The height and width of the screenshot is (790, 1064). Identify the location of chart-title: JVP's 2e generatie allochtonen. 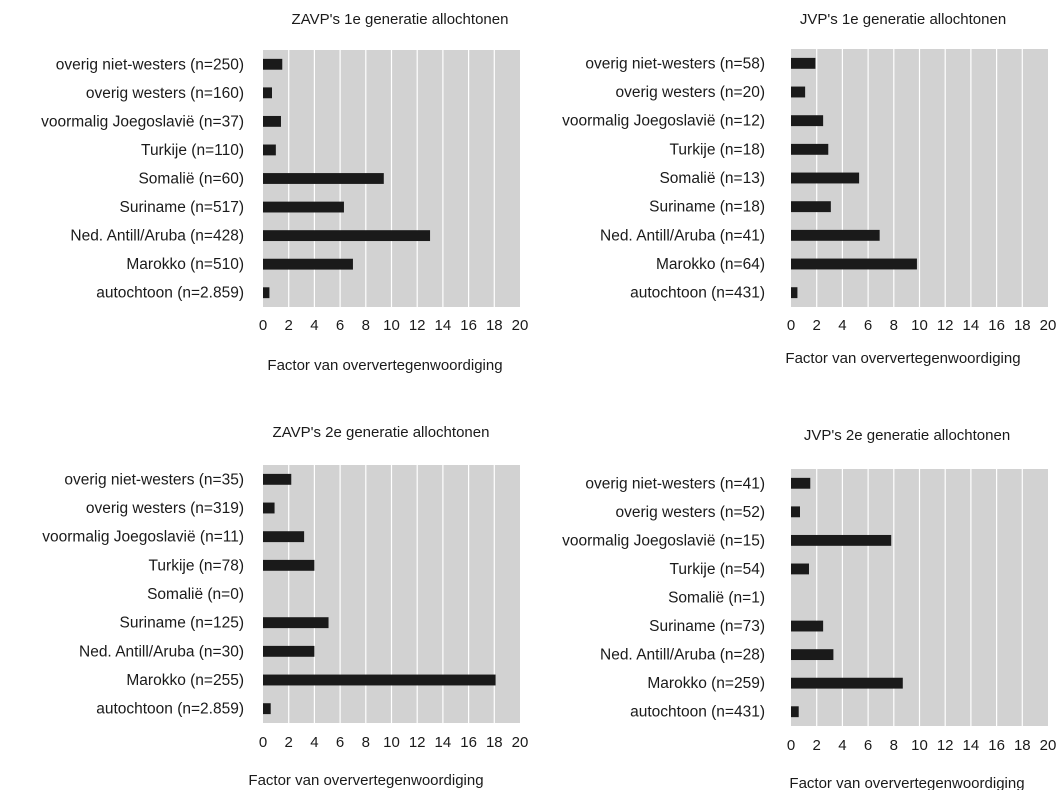
(907, 435).